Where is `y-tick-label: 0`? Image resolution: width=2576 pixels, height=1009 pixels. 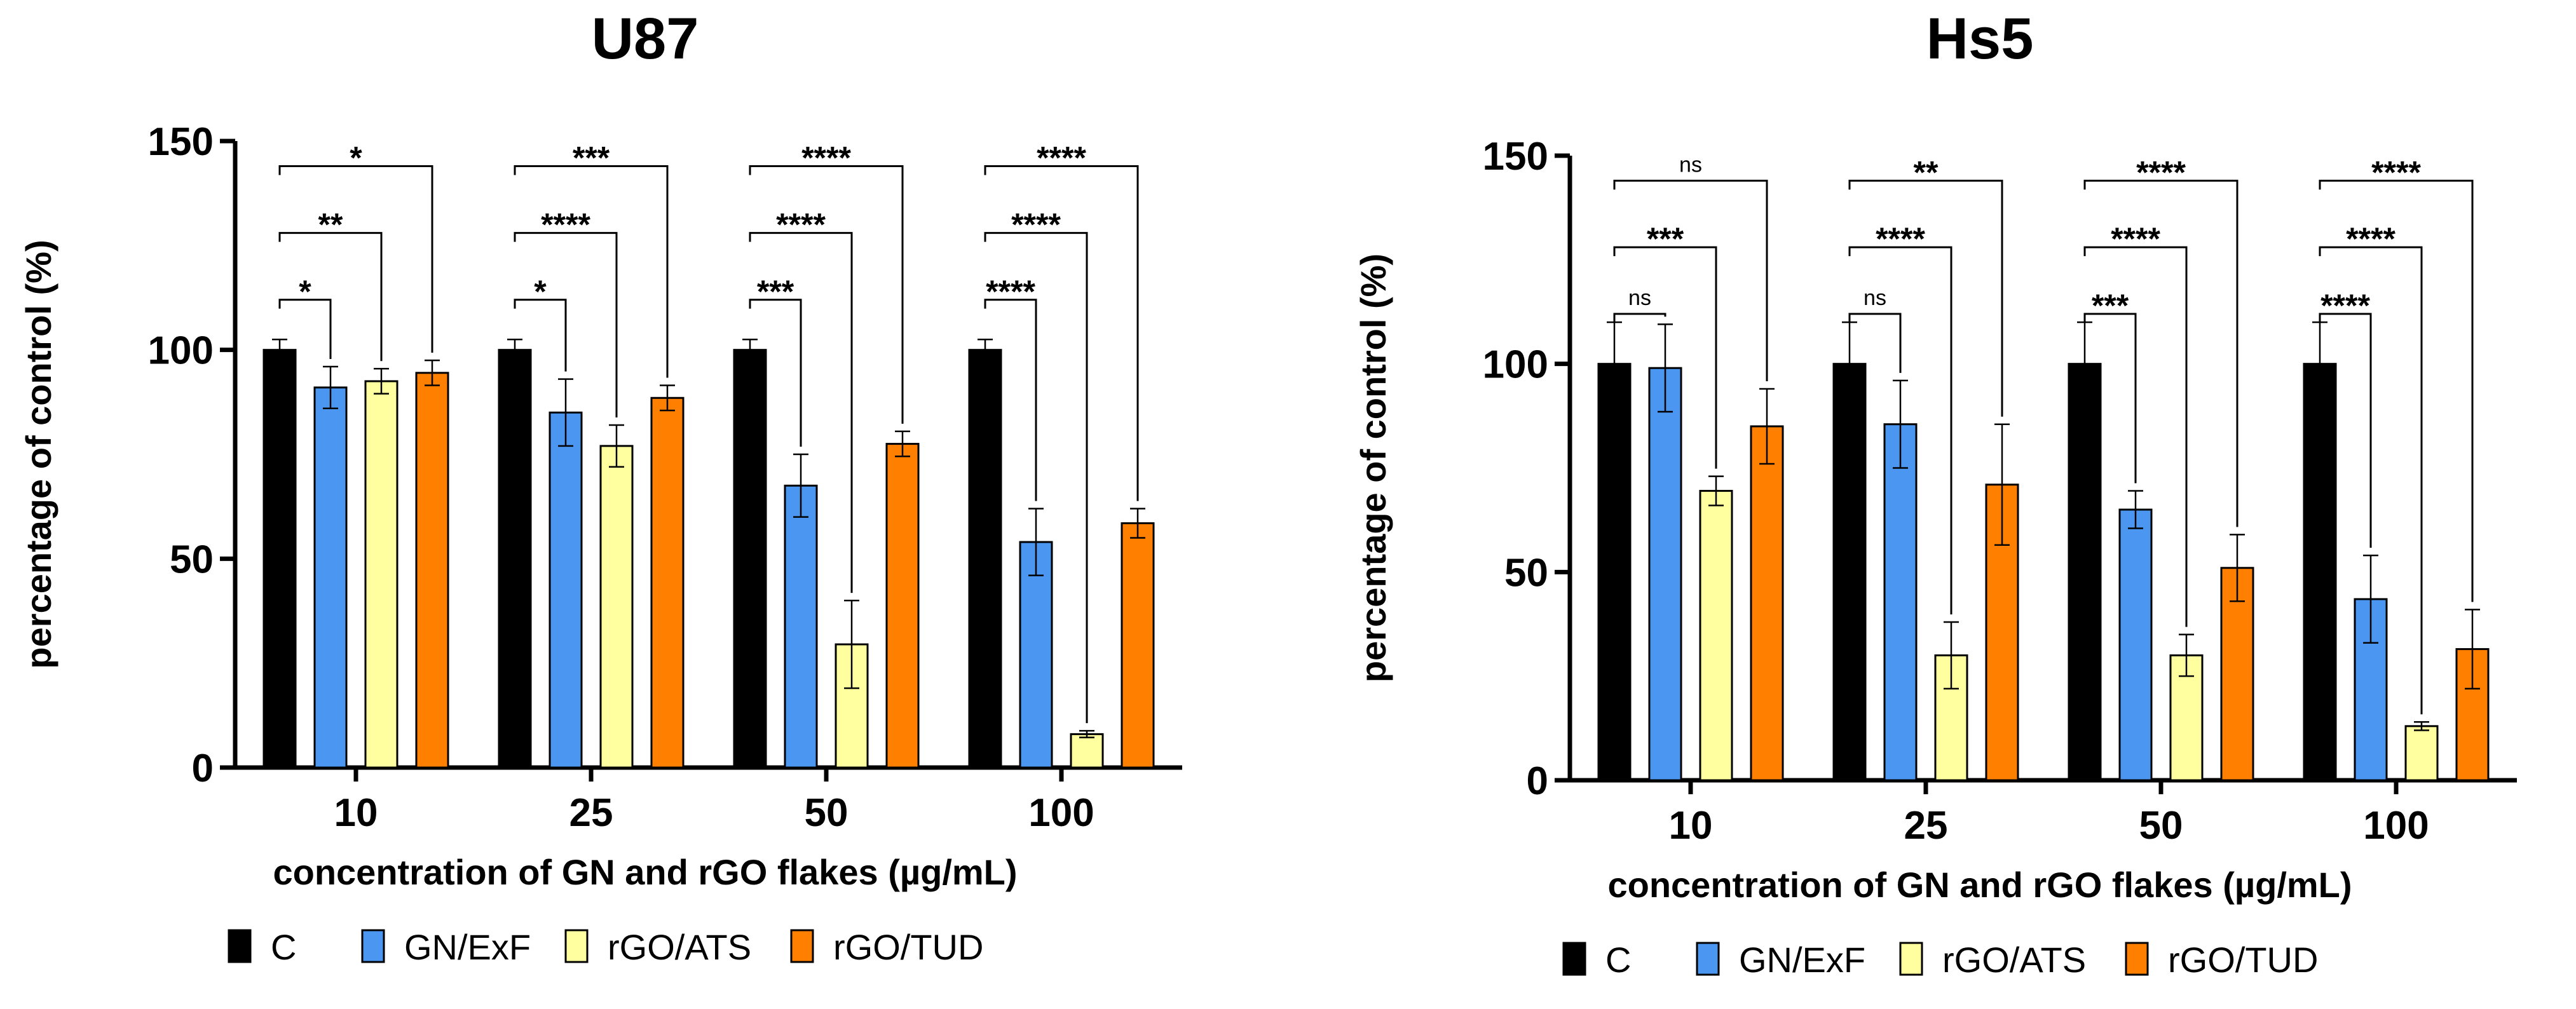
y-tick-label: 0 is located at coordinates (203, 768).